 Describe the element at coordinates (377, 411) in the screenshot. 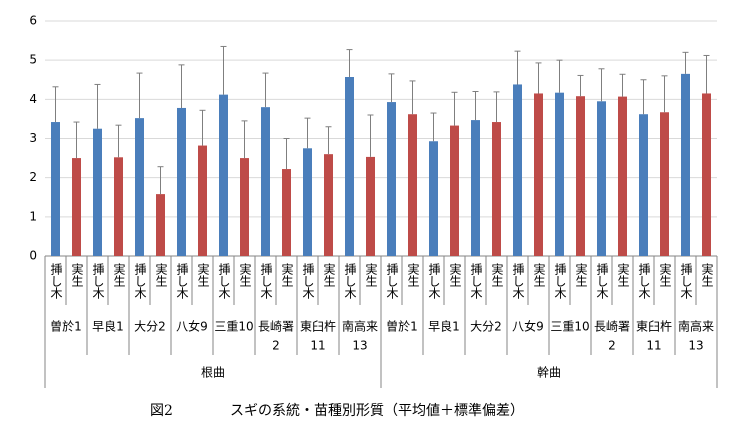

I see `caption: スギの系統・苗種別形質（平均値＋標準偏差）` at that location.